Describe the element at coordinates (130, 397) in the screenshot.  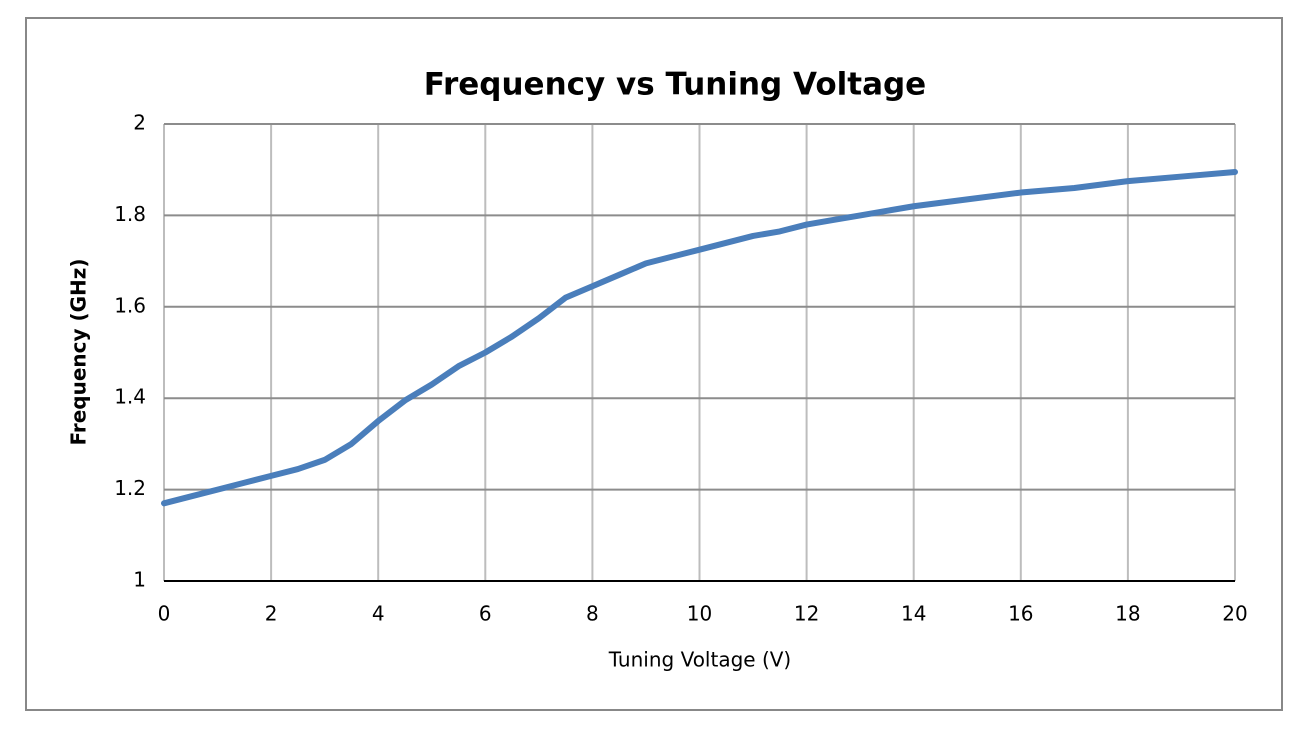
I see `y-tick-label: 1.4` at that location.